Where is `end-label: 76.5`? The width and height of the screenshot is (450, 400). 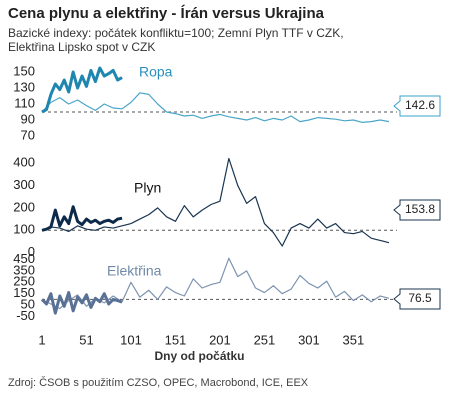 end-label: 76.5 is located at coordinates (420, 298).